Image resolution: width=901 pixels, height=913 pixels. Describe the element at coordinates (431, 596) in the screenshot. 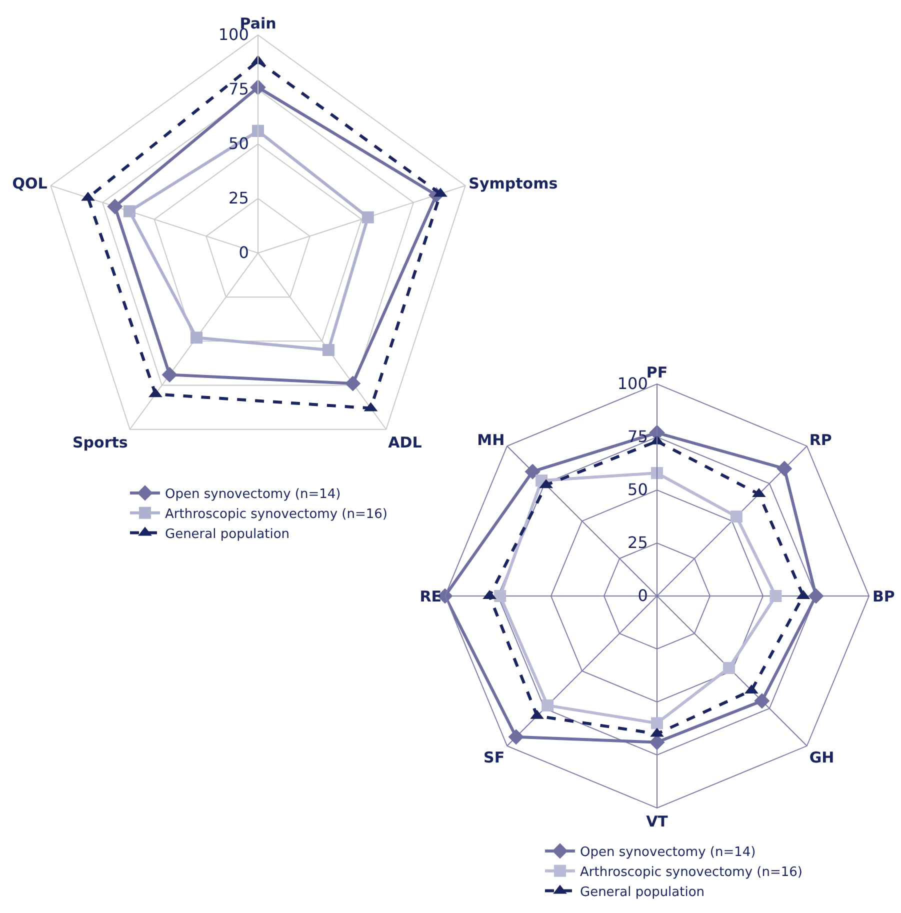

I see `spoke-label: RE` at that location.